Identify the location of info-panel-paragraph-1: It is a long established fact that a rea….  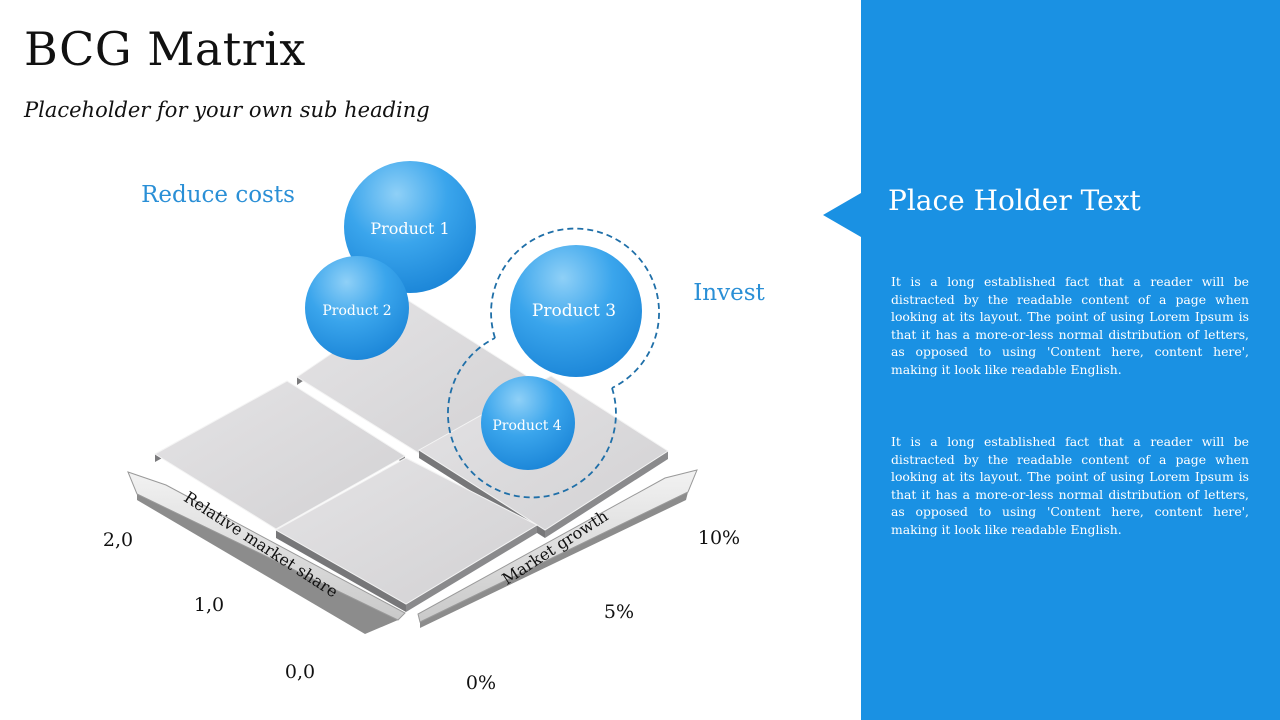
(1070, 325).